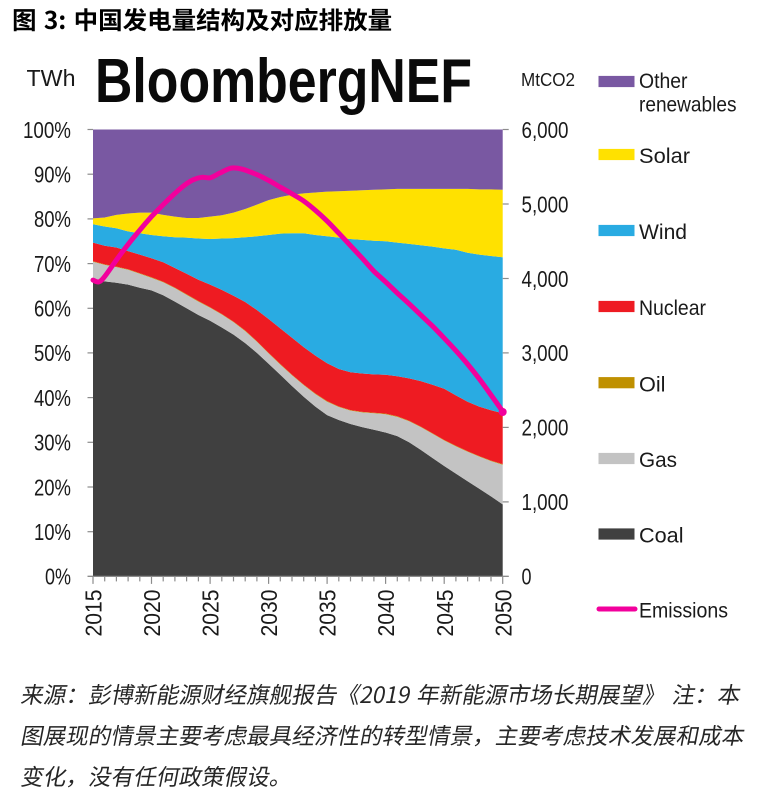  I want to click on svg-text: 1,000, so click(545, 502).